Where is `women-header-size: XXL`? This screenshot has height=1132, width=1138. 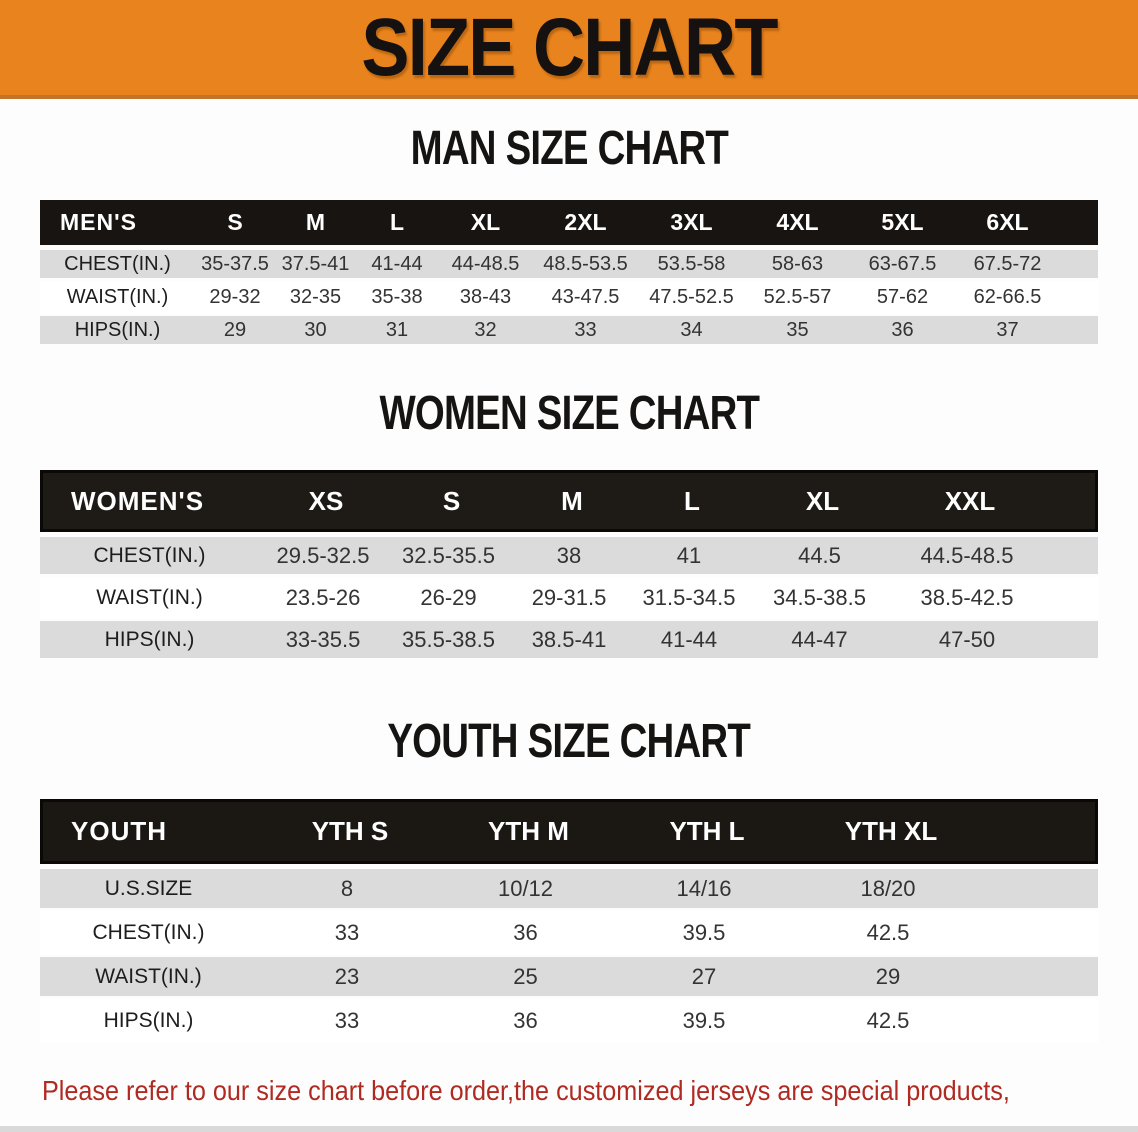 women-header-size: XXL is located at coordinates (970, 500).